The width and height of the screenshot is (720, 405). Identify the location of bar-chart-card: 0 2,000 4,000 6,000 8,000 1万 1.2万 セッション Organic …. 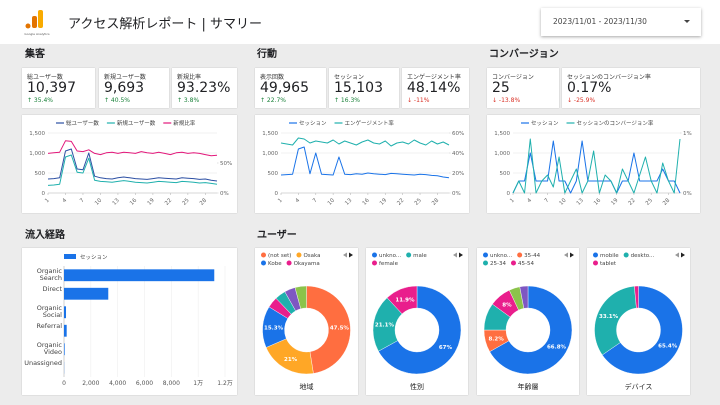
(129, 321).